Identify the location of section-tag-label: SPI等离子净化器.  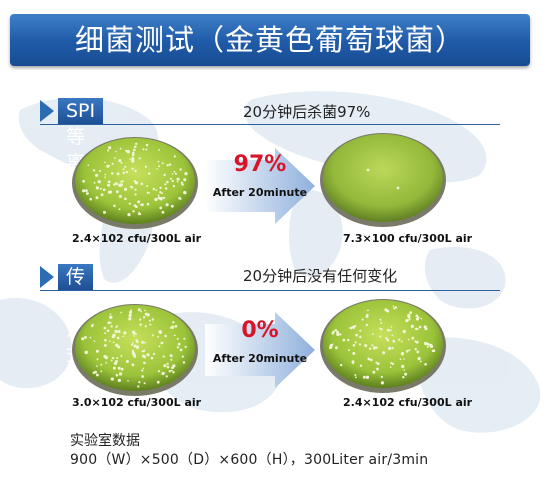
(81, 188).